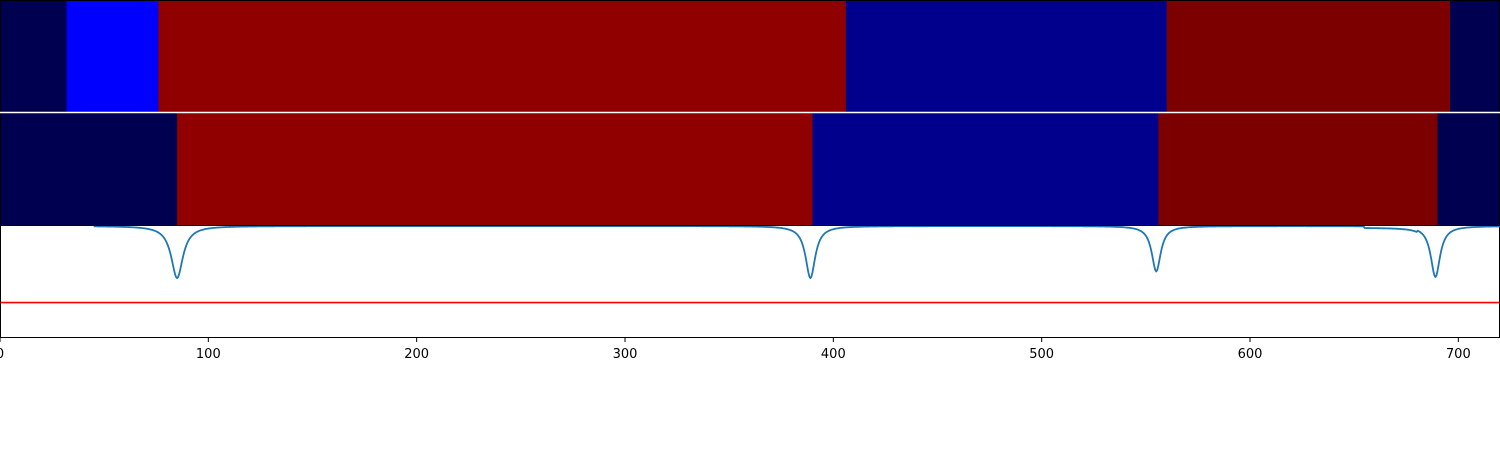 The width and height of the screenshot is (1500, 450). What do you see at coordinates (1250, 354) in the screenshot?
I see `x-tick-label-600: 600` at bounding box center [1250, 354].